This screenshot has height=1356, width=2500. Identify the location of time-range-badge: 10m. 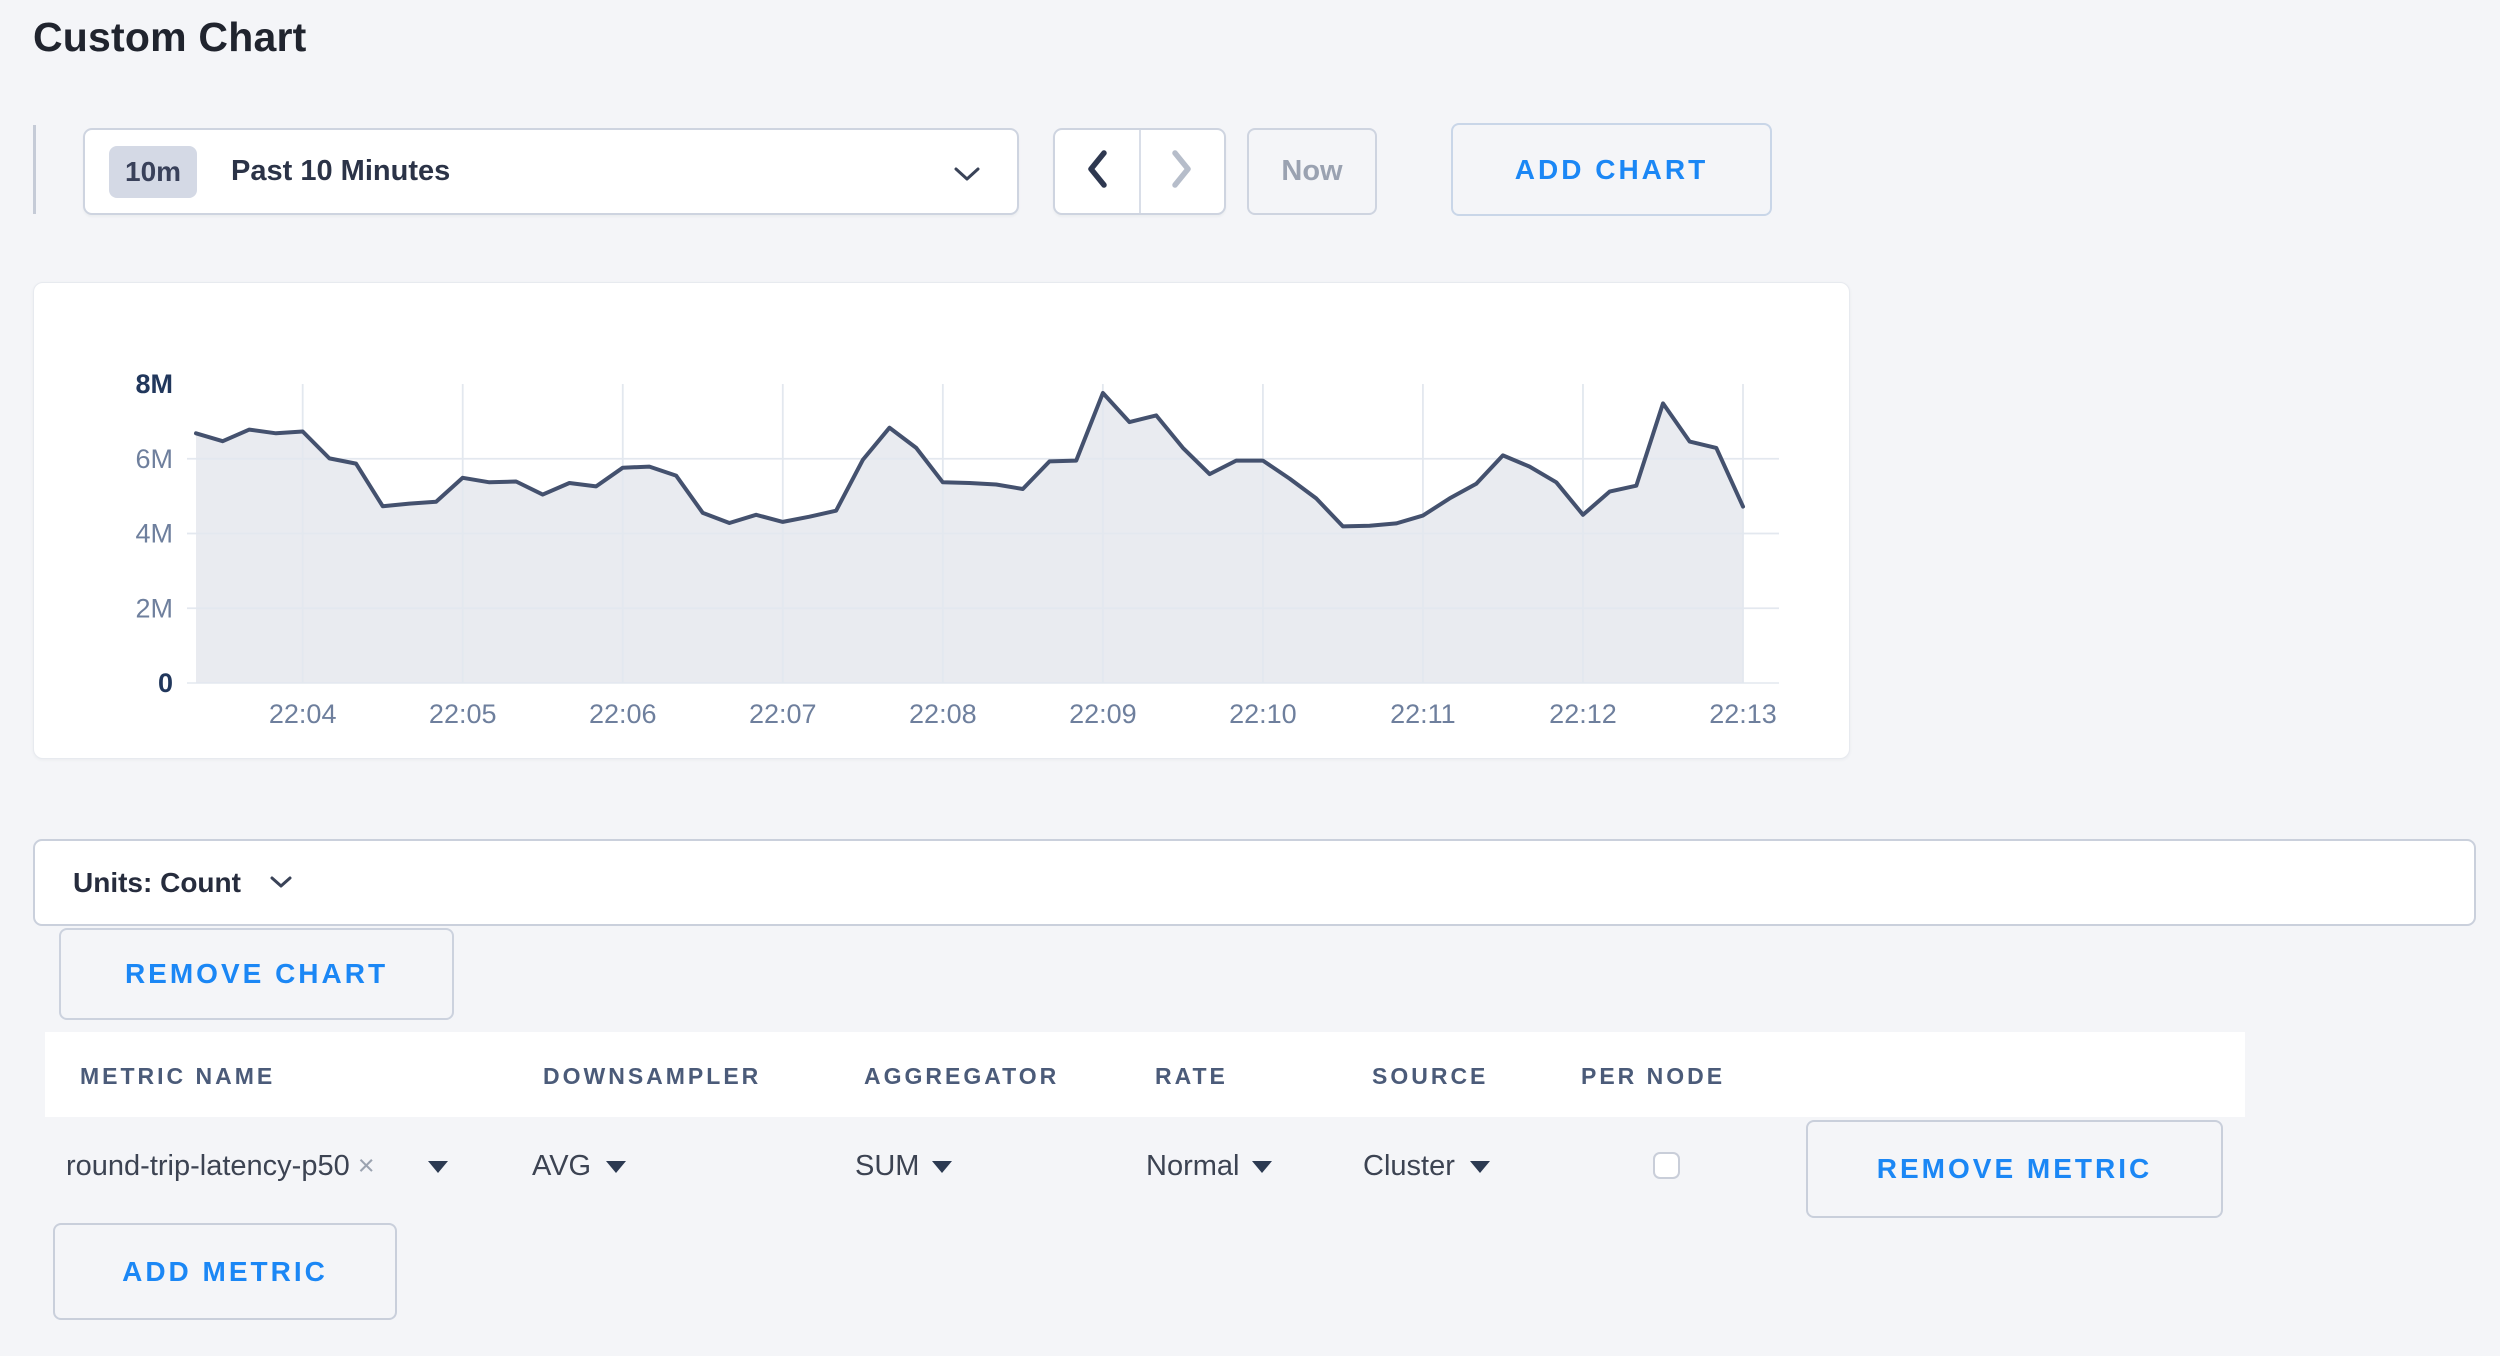
(153, 171).